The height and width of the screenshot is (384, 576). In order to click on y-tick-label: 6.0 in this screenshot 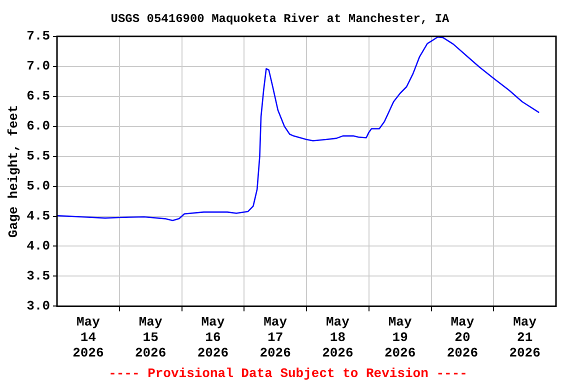, I will do `click(38, 126)`.